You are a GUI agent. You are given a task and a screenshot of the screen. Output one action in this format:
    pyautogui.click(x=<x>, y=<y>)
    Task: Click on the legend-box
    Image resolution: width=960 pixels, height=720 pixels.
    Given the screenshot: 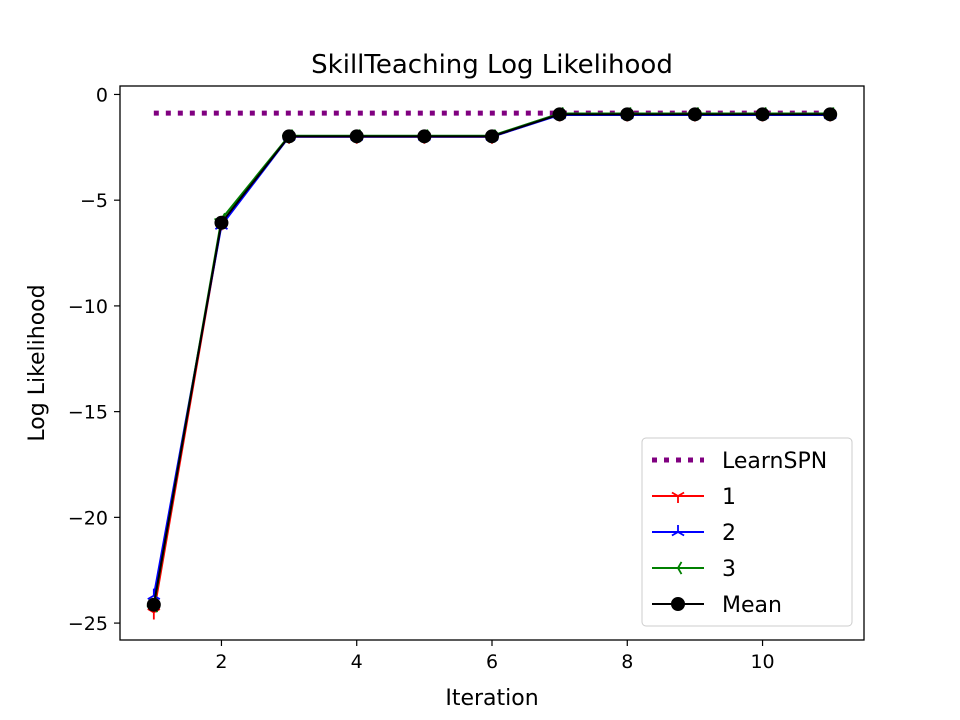 What is the action you would take?
    pyautogui.click(x=747, y=532)
    